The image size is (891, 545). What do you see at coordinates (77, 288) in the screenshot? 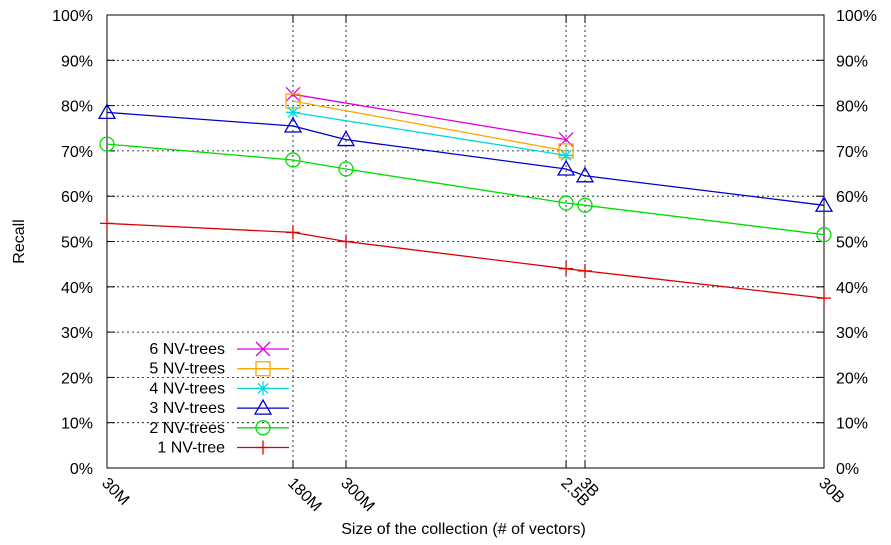
I see `y-tick-label-left: 40%` at bounding box center [77, 288].